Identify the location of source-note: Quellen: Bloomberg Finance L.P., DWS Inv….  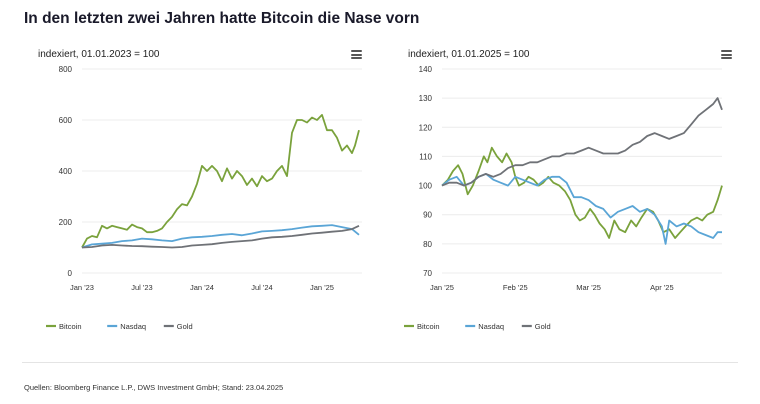
(154, 387).